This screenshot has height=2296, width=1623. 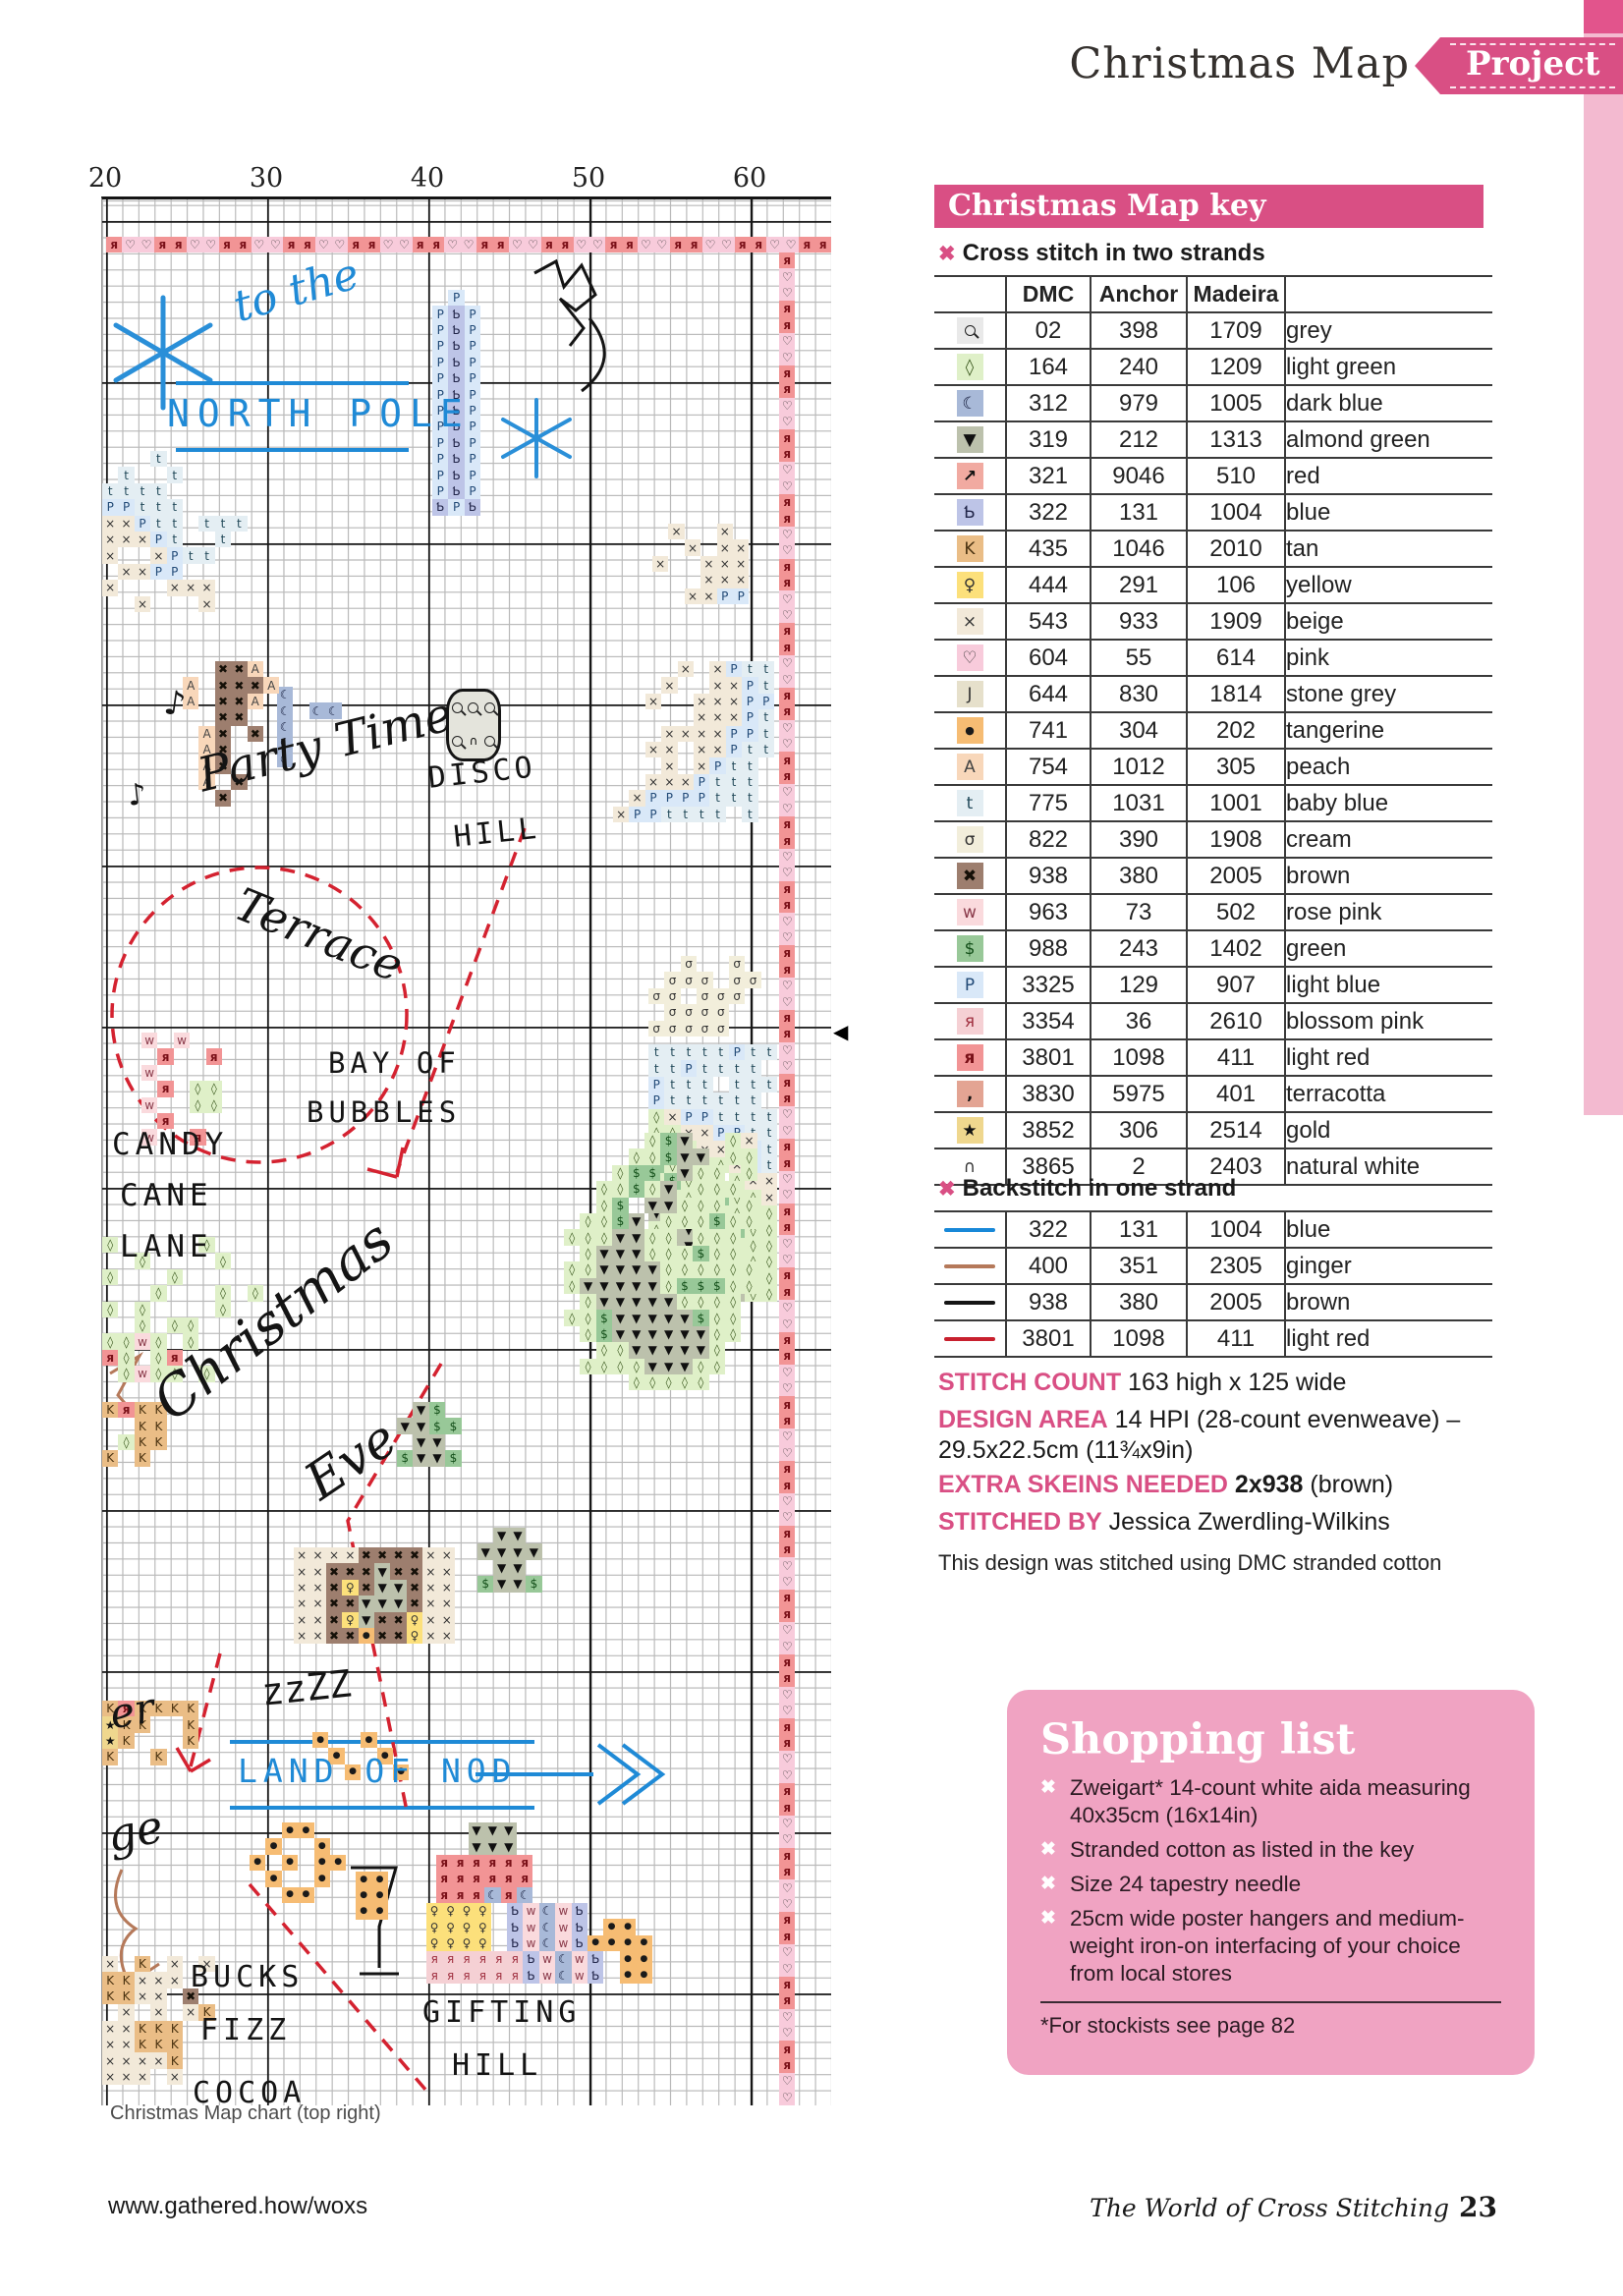 What do you see at coordinates (588, 178) in the screenshot?
I see `axis-number: 50` at bounding box center [588, 178].